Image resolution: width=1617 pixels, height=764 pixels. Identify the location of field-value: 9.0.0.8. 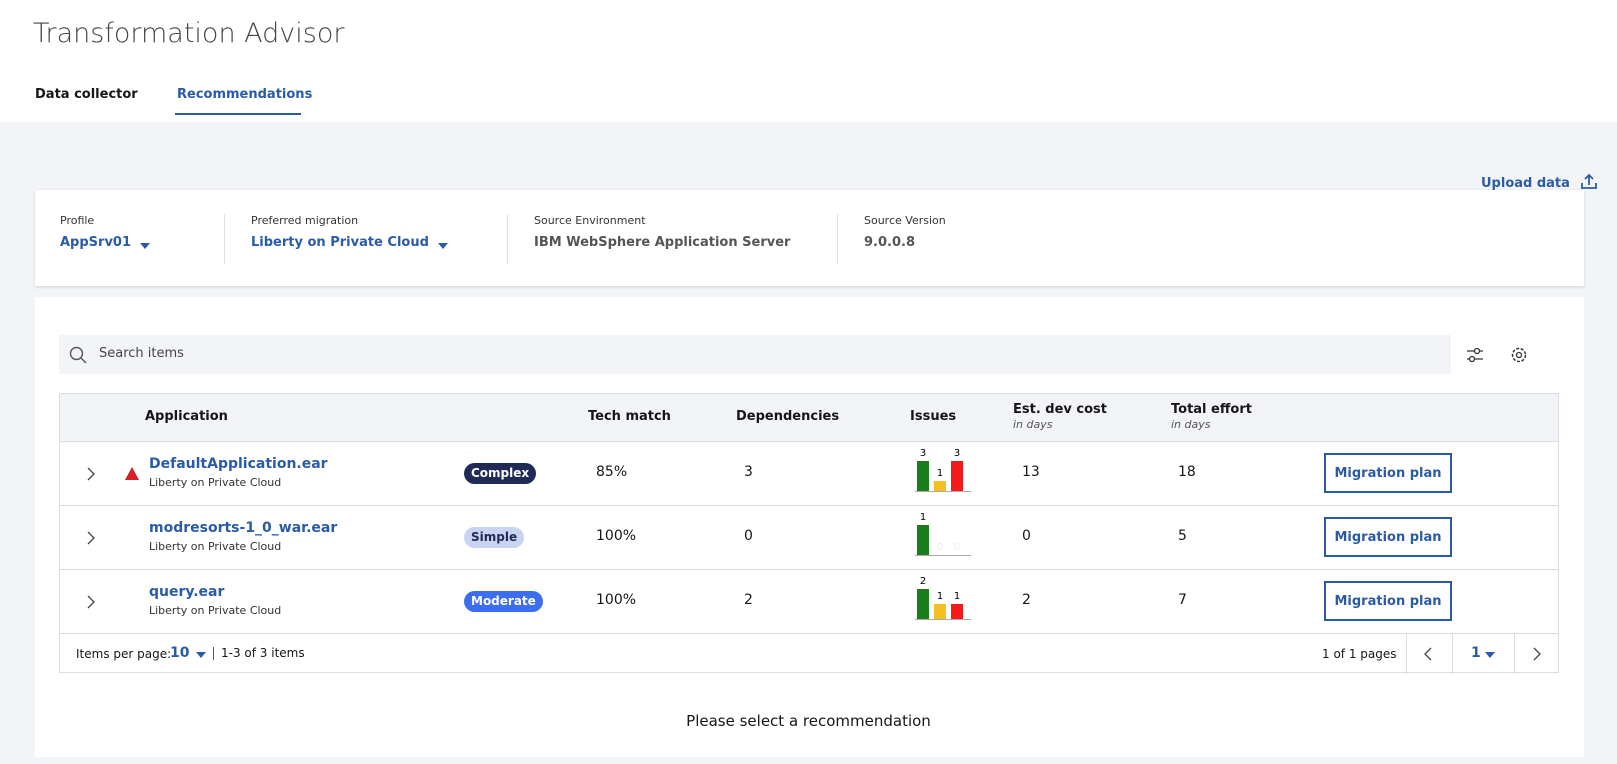
(889, 242).